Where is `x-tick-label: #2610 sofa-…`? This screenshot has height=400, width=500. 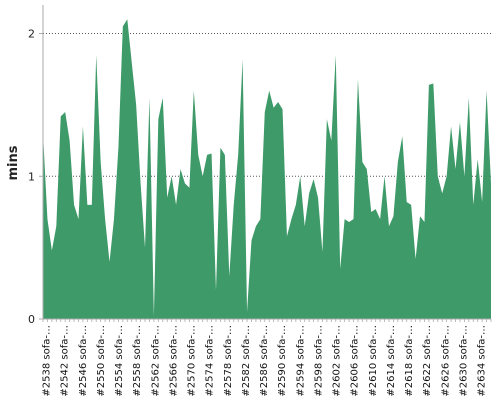
x-tick-label: #2610 sofa-… is located at coordinates (373, 361).